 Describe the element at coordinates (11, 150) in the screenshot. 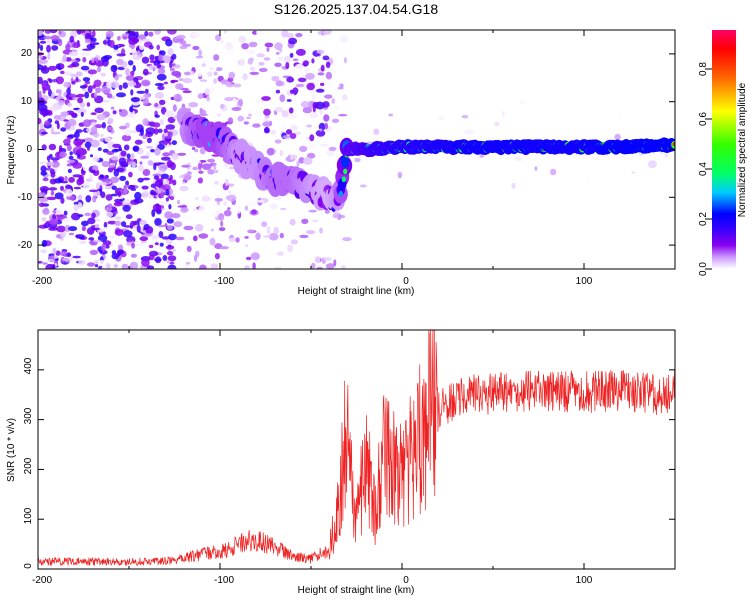

I see `top-y-axis-label: Frequency (Hz)` at that location.